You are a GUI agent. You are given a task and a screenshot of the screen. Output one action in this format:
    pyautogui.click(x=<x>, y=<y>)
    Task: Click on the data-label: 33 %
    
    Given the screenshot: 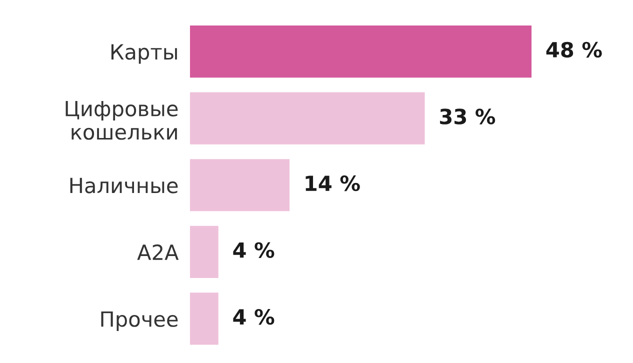 What is the action you would take?
    pyautogui.click(x=468, y=116)
    